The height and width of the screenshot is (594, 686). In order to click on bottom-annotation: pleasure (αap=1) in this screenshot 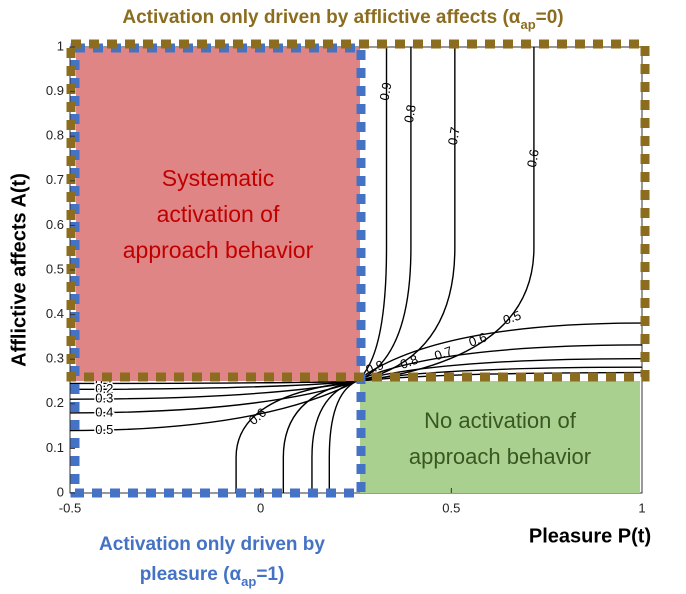, I will do `click(212, 576)`.